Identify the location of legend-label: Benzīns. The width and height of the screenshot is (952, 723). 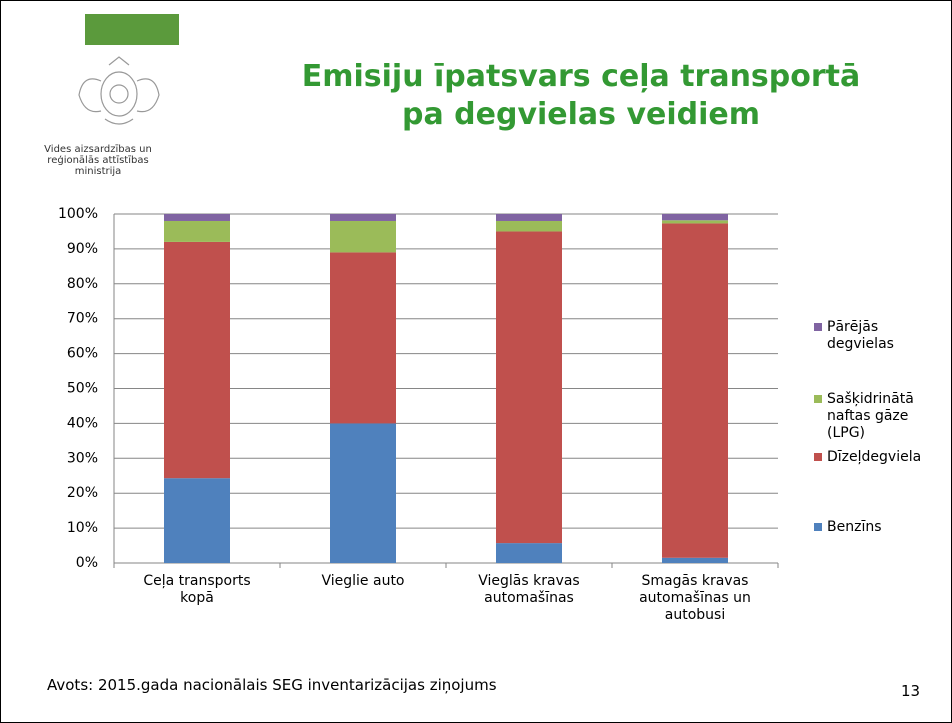
(854, 527).